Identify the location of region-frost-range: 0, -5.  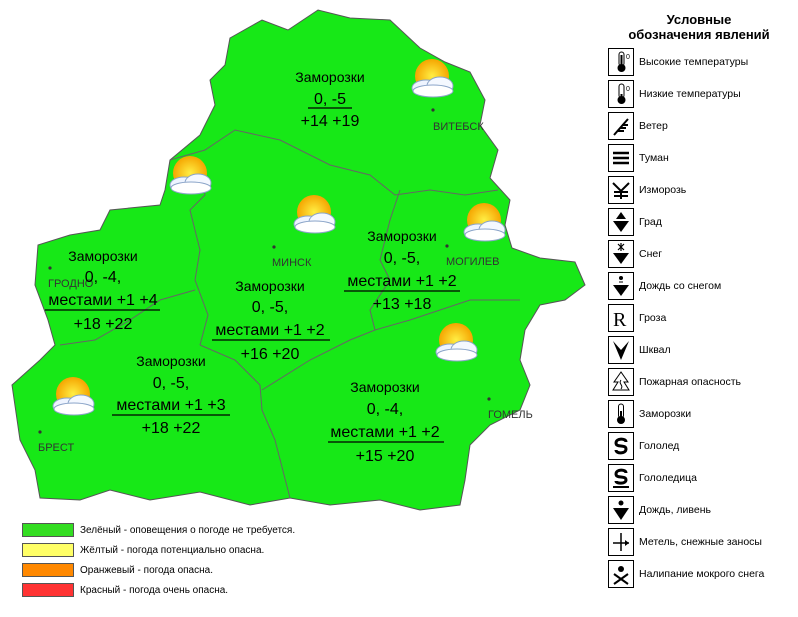
(330, 99).